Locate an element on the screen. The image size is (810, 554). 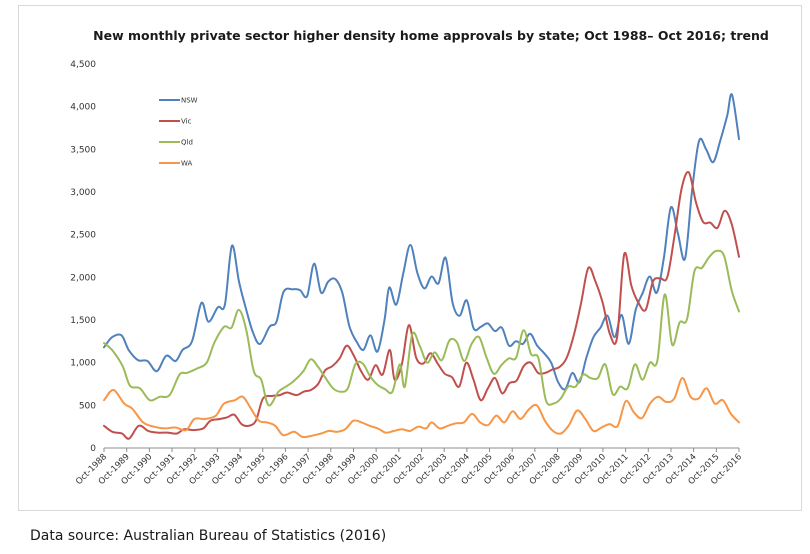
y-tick-label: 1,000 is located at coordinates (83, 364).